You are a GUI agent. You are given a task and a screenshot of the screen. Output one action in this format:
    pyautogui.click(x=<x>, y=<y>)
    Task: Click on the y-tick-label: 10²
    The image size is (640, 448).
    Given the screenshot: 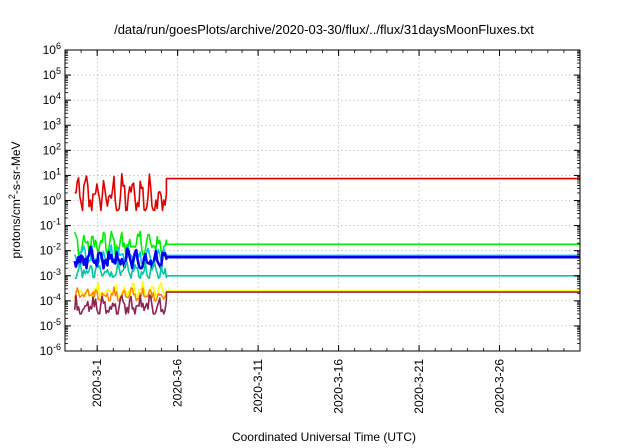 What is the action you would take?
    pyautogui.click(x=52, y=149)
    